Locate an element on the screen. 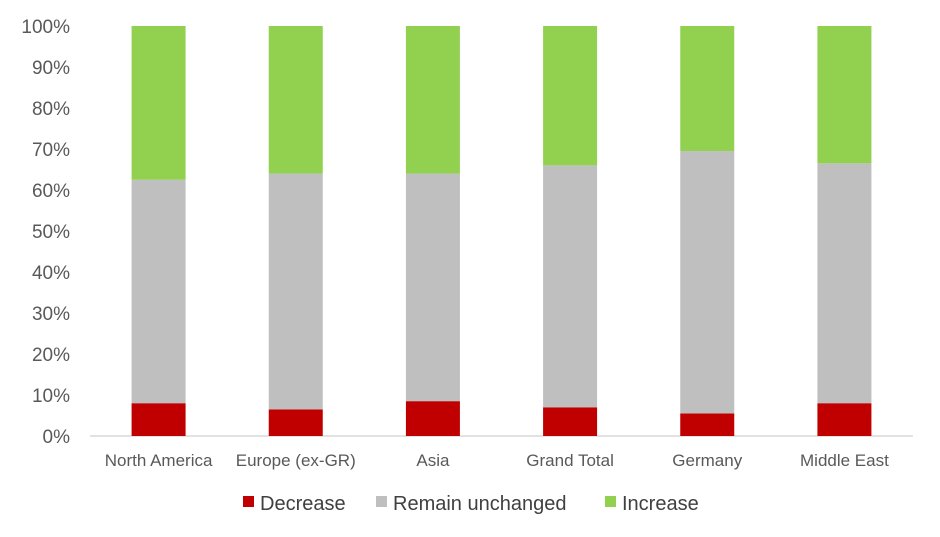  legend: Decrease Remain unchanged Increase is located at coordinates (471, 504).